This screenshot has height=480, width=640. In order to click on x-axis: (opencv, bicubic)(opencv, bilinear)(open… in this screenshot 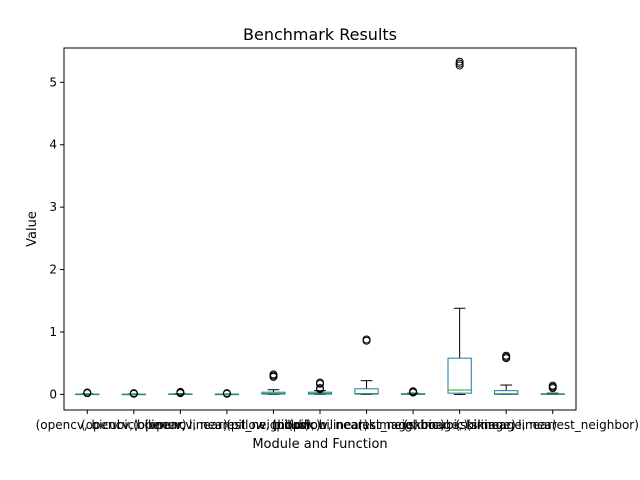, I will do `click(337, 421)`.